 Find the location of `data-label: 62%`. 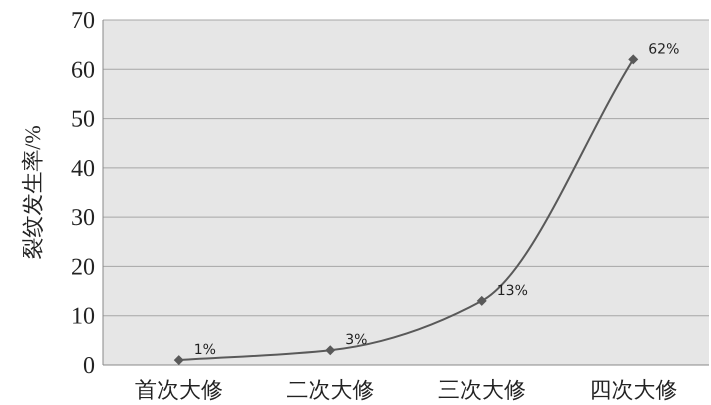

data-label: 62% is located at coordinates (664, 49).